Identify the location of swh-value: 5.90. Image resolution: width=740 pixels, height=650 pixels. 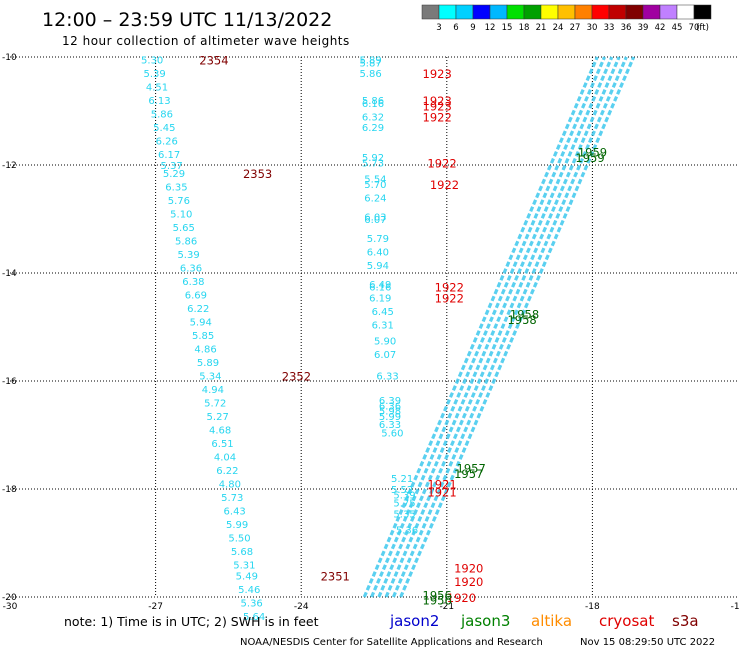
(385, 342).